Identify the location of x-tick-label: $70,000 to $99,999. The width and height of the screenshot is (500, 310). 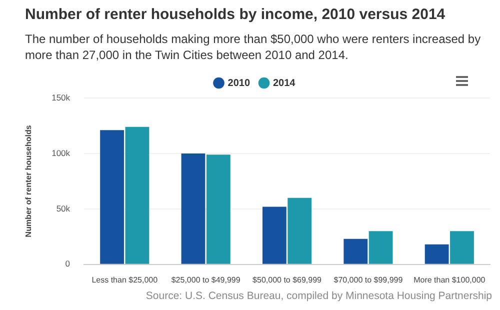
(369, 279).